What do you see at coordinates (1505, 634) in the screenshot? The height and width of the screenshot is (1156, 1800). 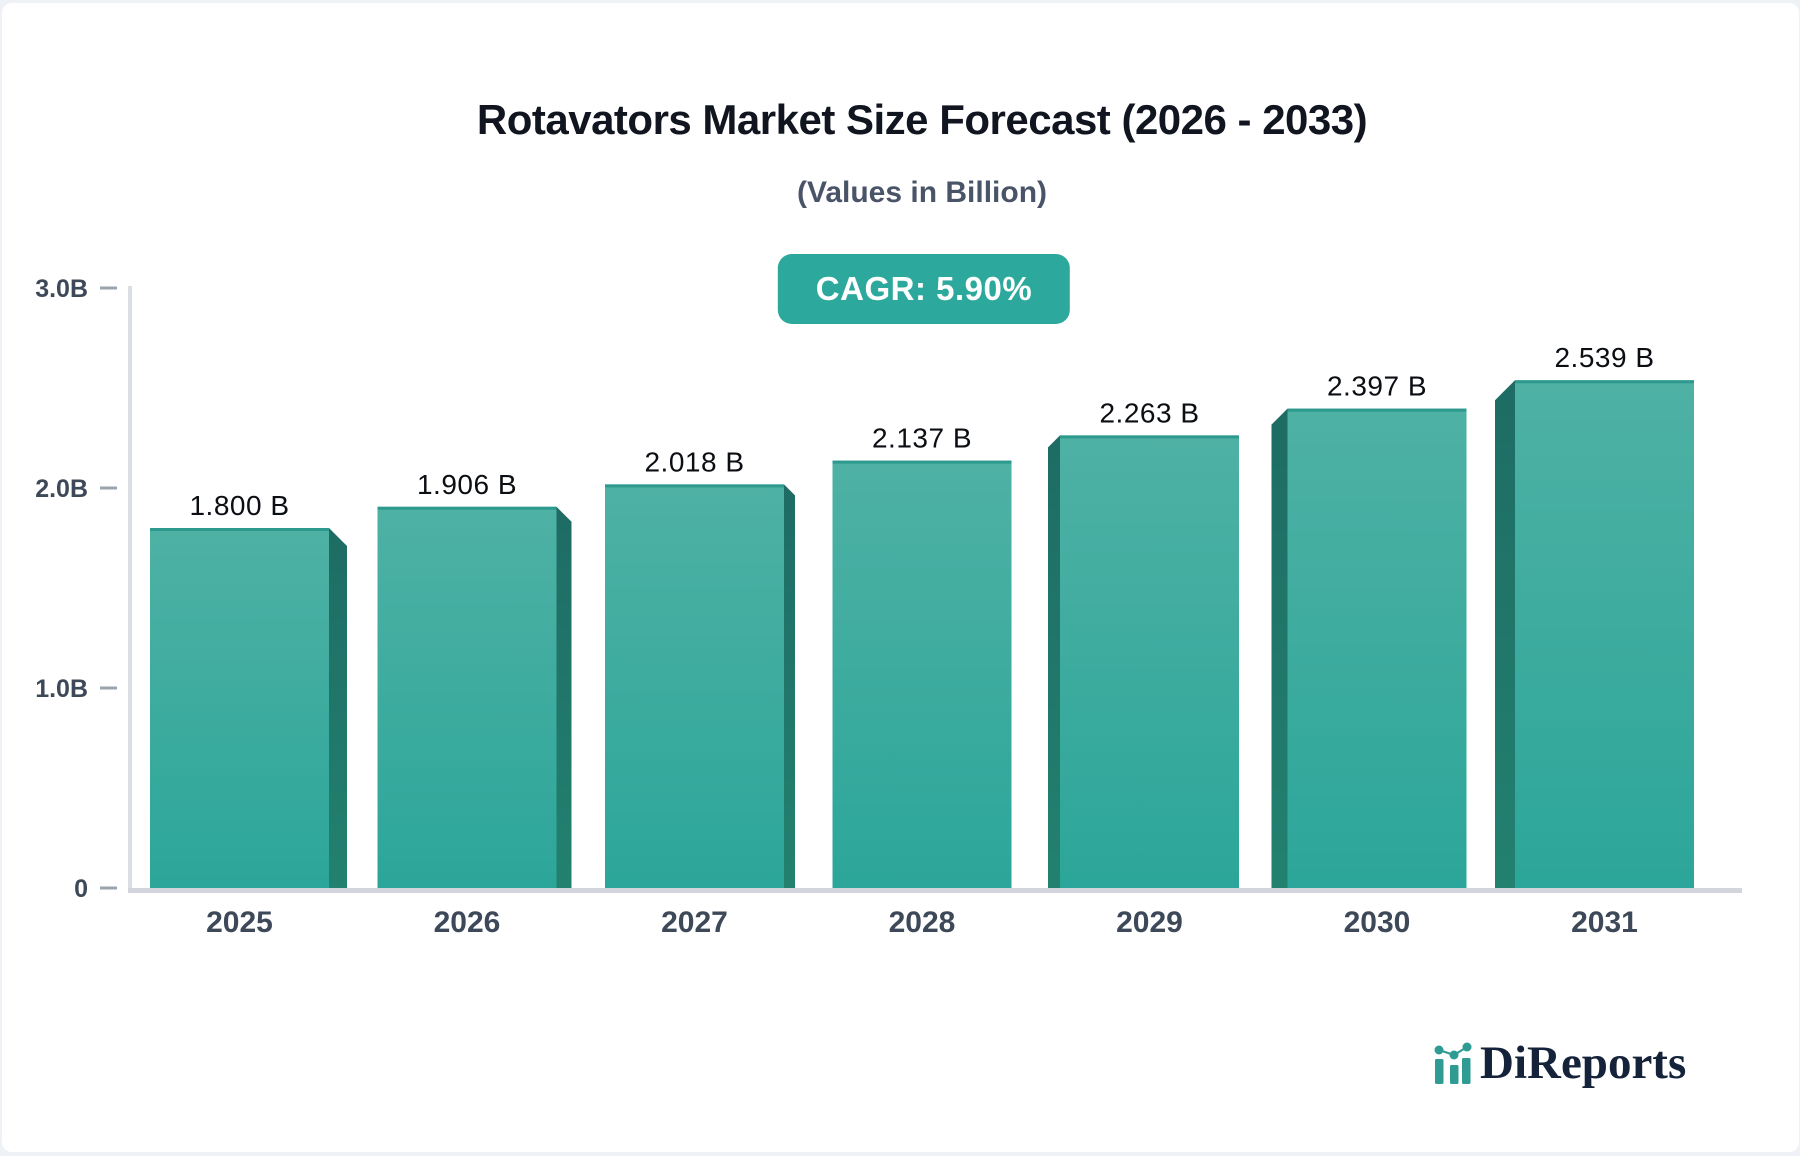 I see `bar-side-2031` at bounding box center [1505, 634].